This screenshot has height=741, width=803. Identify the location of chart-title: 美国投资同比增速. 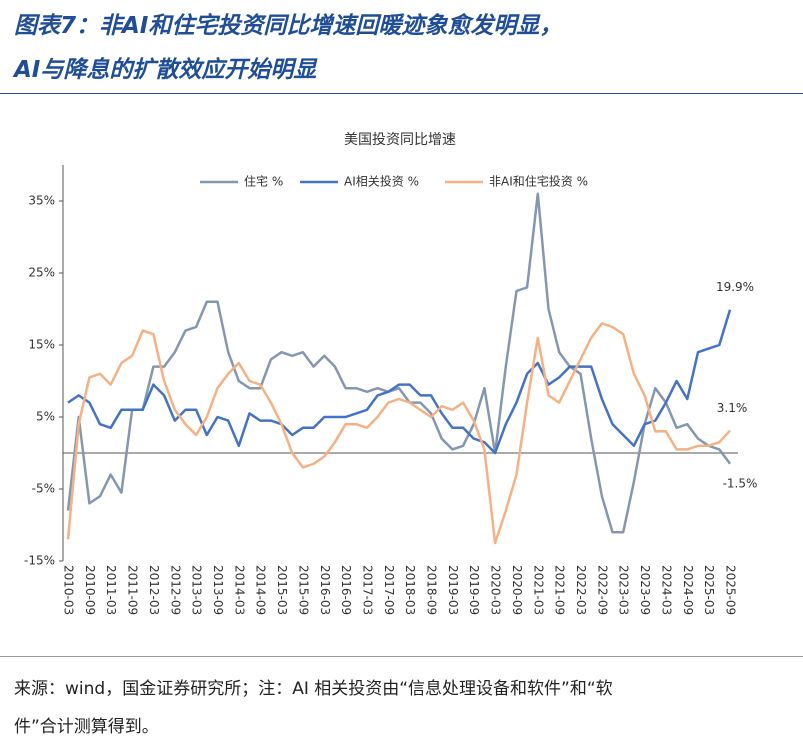
(400, 140).